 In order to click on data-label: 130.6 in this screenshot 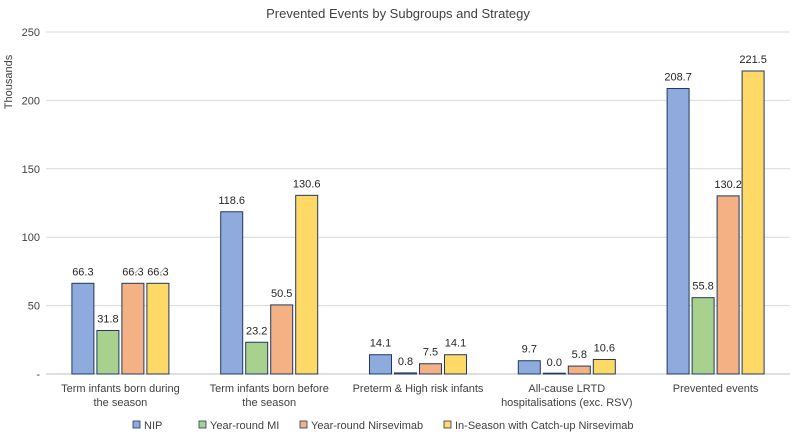, I will do `click(307, 184)`.